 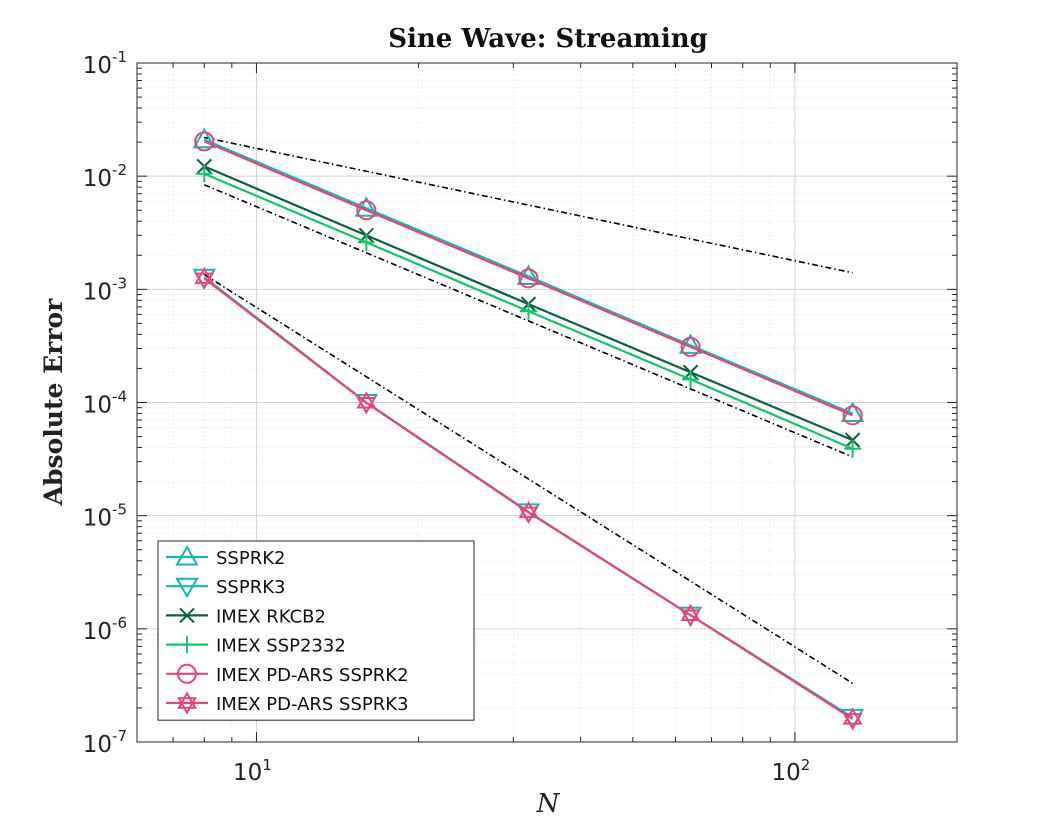 What do you see at coordinates (119, 170) in the screenshot?
I see `y-tick-exponent: -2` at bounding box center [119, 170].